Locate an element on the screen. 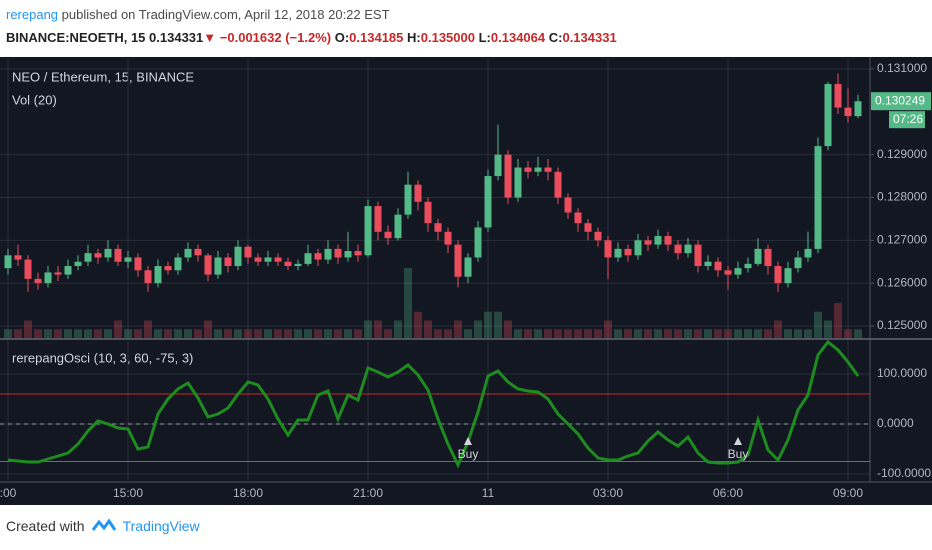 Image resolution: width=932 pixels, height=550 pixels. y-tick-label: 0.131000 is located at coordinates (902, 68).